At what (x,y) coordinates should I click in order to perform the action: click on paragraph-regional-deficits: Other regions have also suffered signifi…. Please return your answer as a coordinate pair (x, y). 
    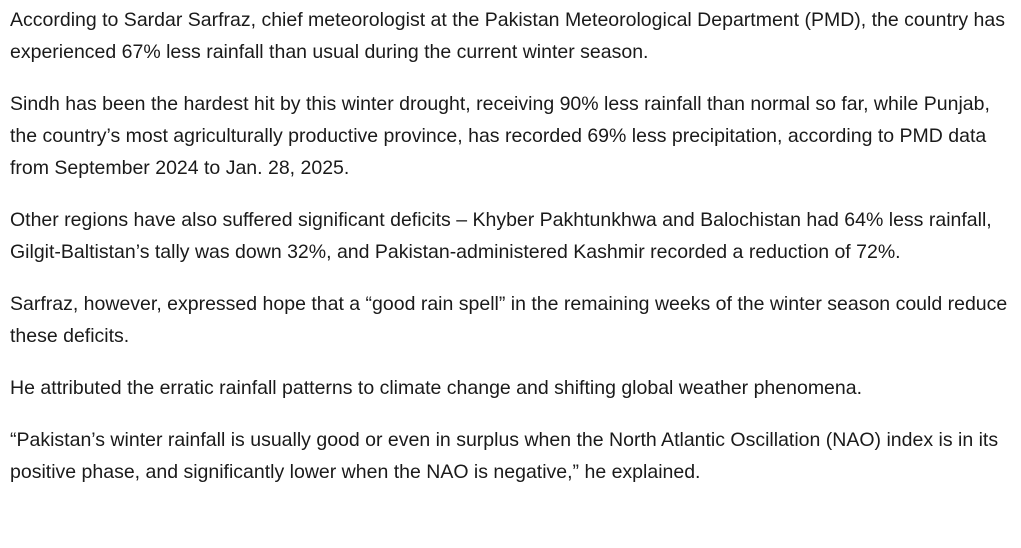
    Looking at the image, I should click on (501, 236).